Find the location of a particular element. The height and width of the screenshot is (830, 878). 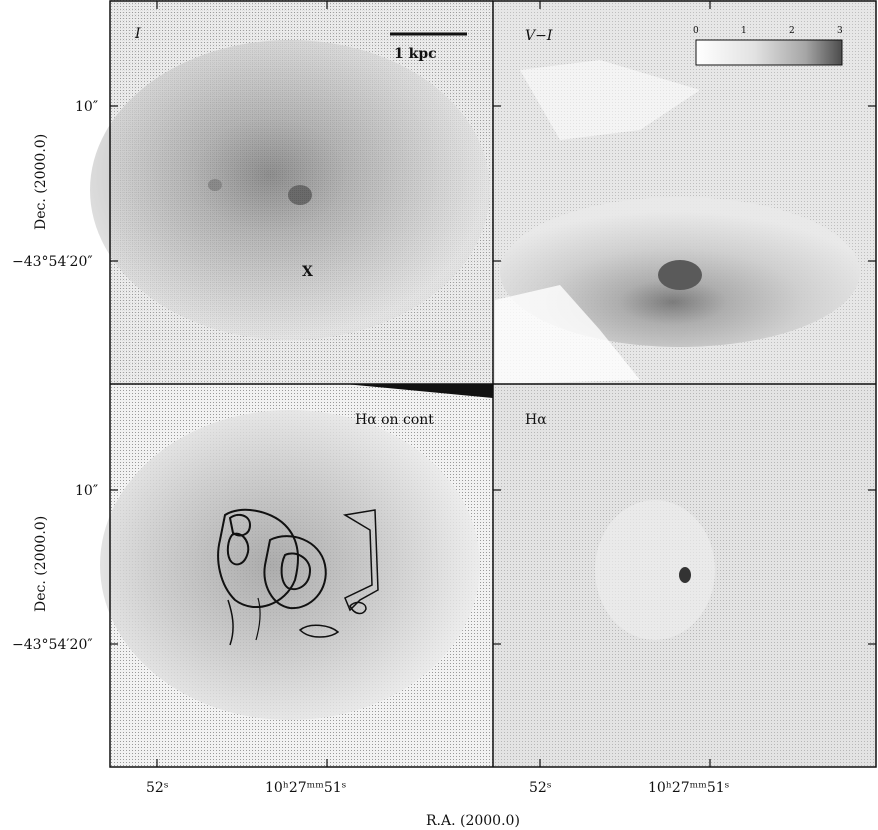

x-tick-left-ra: 10ʰ27ᵐᵐ51ˢ is located at coordinates (306, 788).